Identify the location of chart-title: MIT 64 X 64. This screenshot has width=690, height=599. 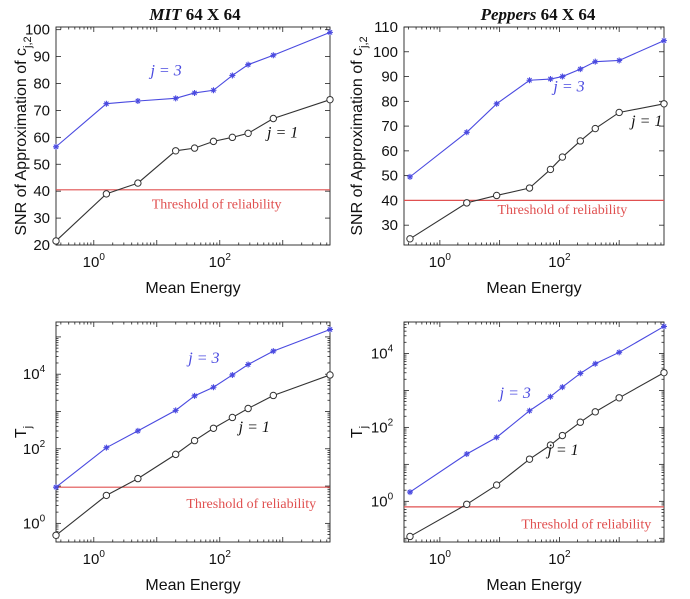
(194, 14).